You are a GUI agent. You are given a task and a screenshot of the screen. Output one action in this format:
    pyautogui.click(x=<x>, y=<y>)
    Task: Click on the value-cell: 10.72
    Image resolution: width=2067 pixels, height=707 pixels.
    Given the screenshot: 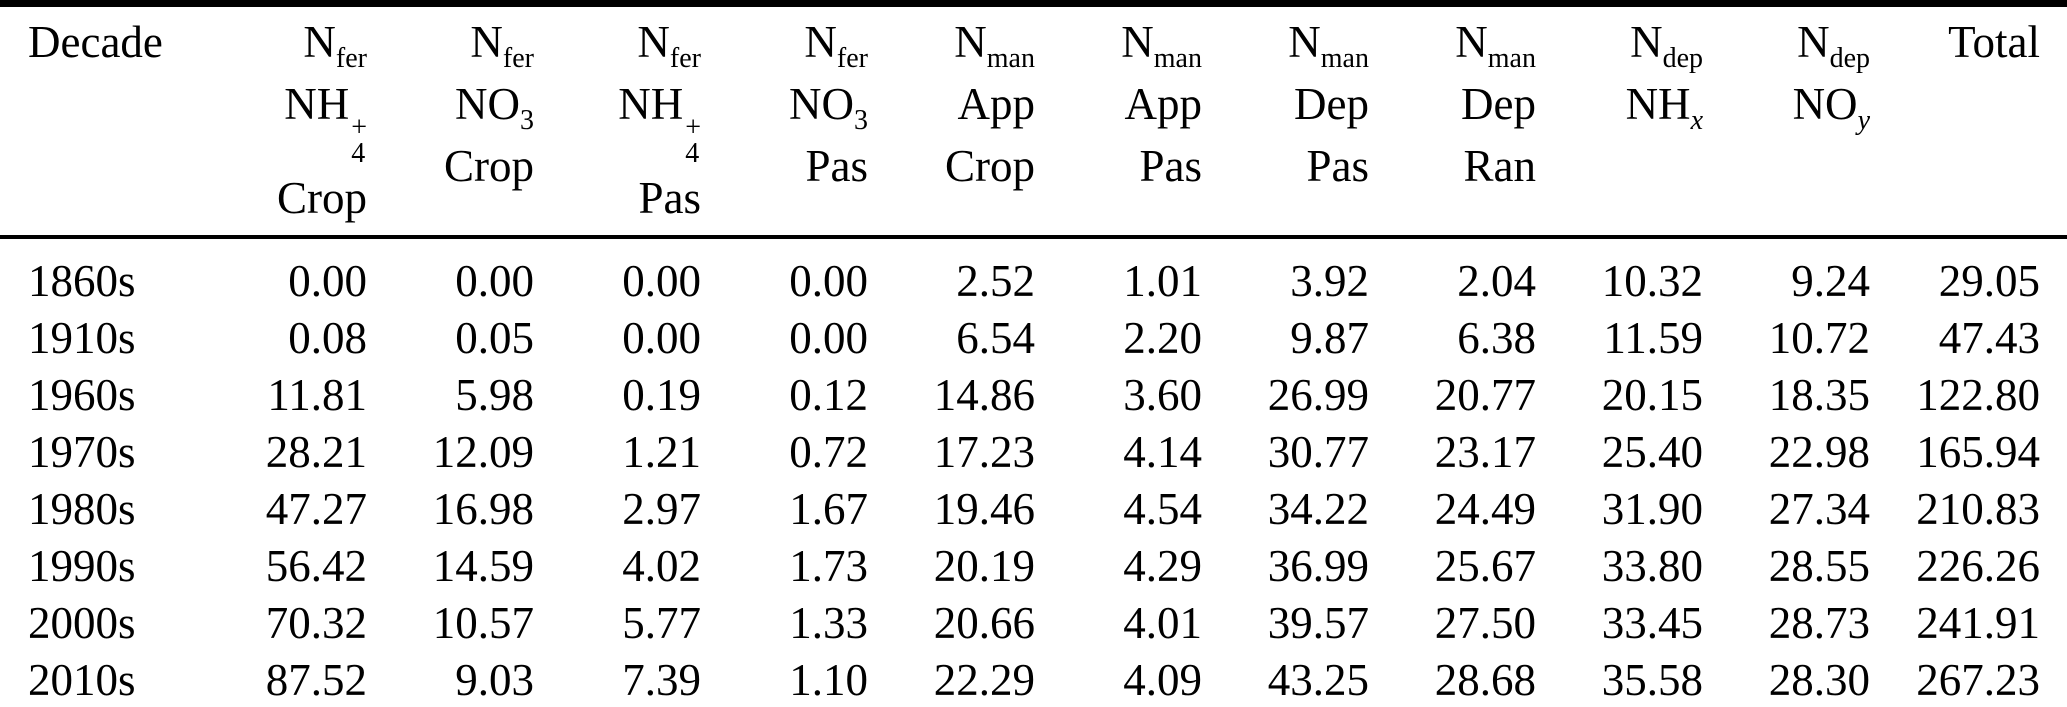 What is the action you would take?
    pyautogui.click(x=1819, y=338)
    